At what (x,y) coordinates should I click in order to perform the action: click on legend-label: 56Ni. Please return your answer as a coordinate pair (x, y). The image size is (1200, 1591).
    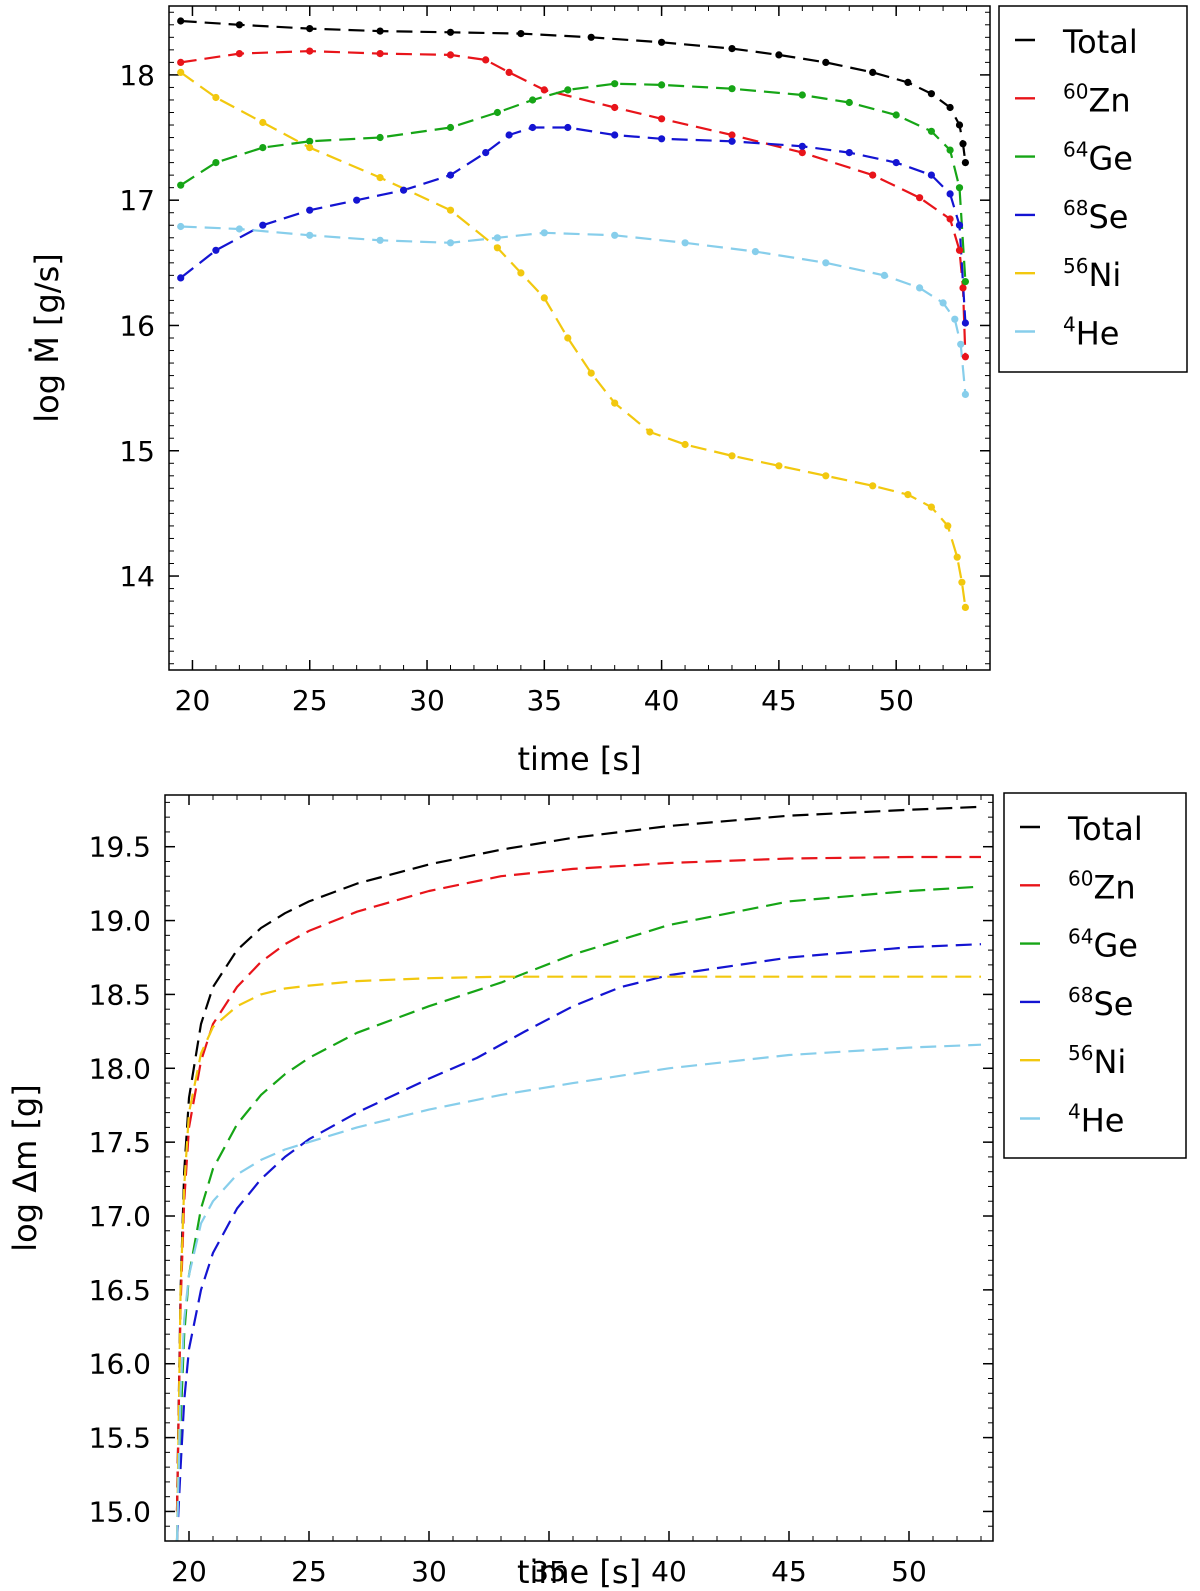
    Looking at the image, I should click on (1092, 274).